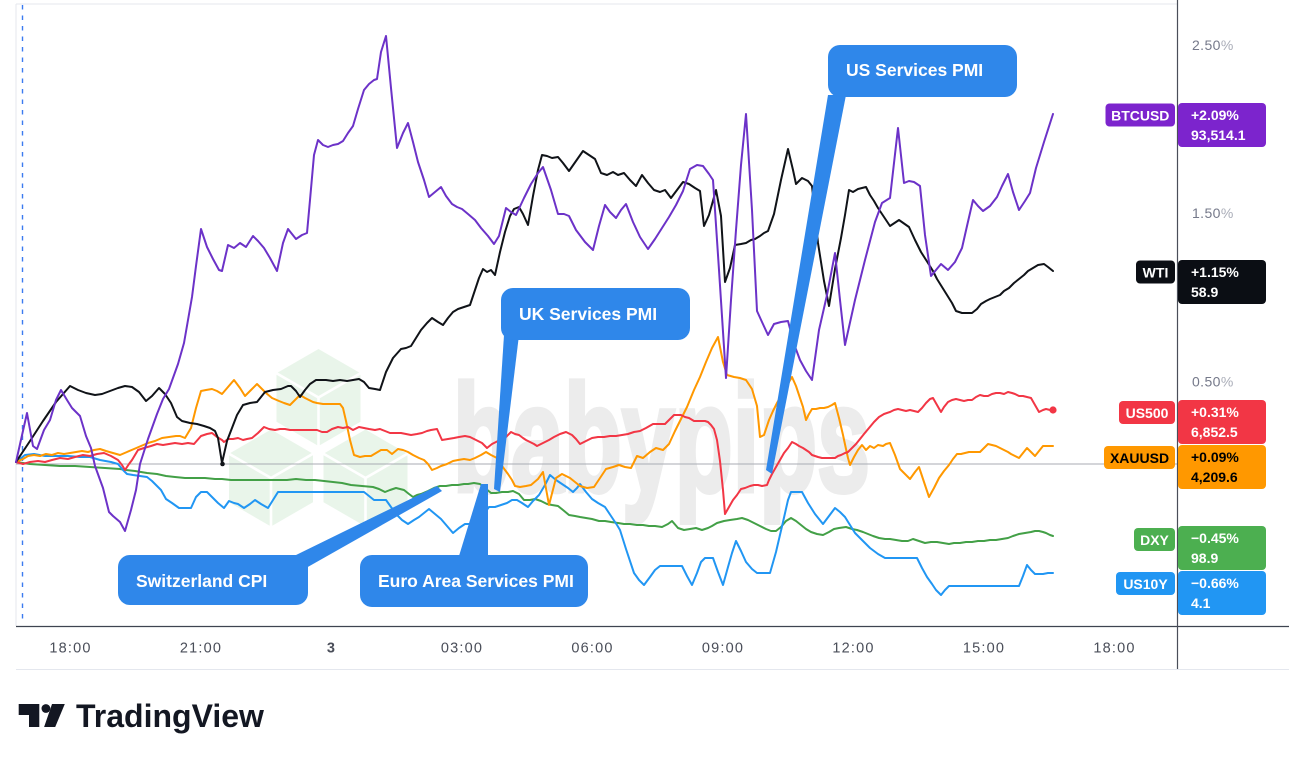 The width and height of the screenshot is (1289, 770). What do you see at coordinates (1215, 115) in the screenshot?
I see `svg-text: +2.09%` at bounding box center [1215, 115].